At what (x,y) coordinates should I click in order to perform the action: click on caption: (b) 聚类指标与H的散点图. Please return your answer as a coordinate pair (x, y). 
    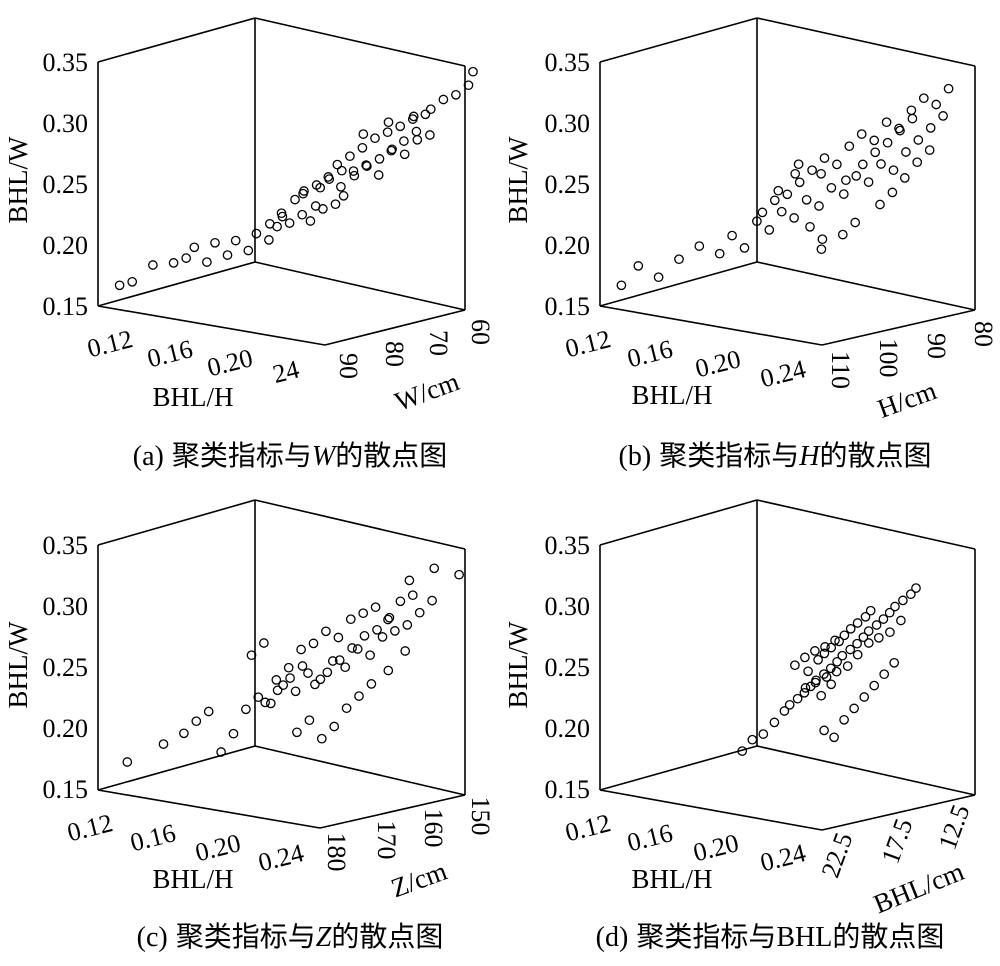
    Looking at the image, I should click on (775, 456).